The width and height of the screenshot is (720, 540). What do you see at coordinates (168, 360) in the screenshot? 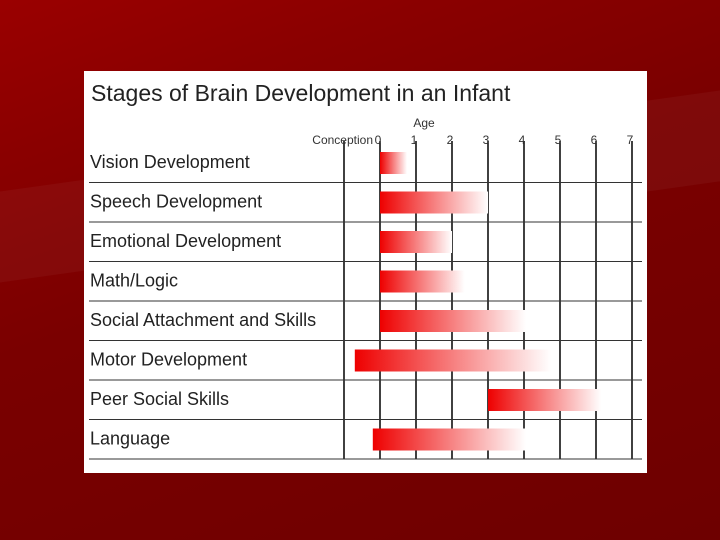
I see `category-label: Motor Development` at bounding box center [168, 360].